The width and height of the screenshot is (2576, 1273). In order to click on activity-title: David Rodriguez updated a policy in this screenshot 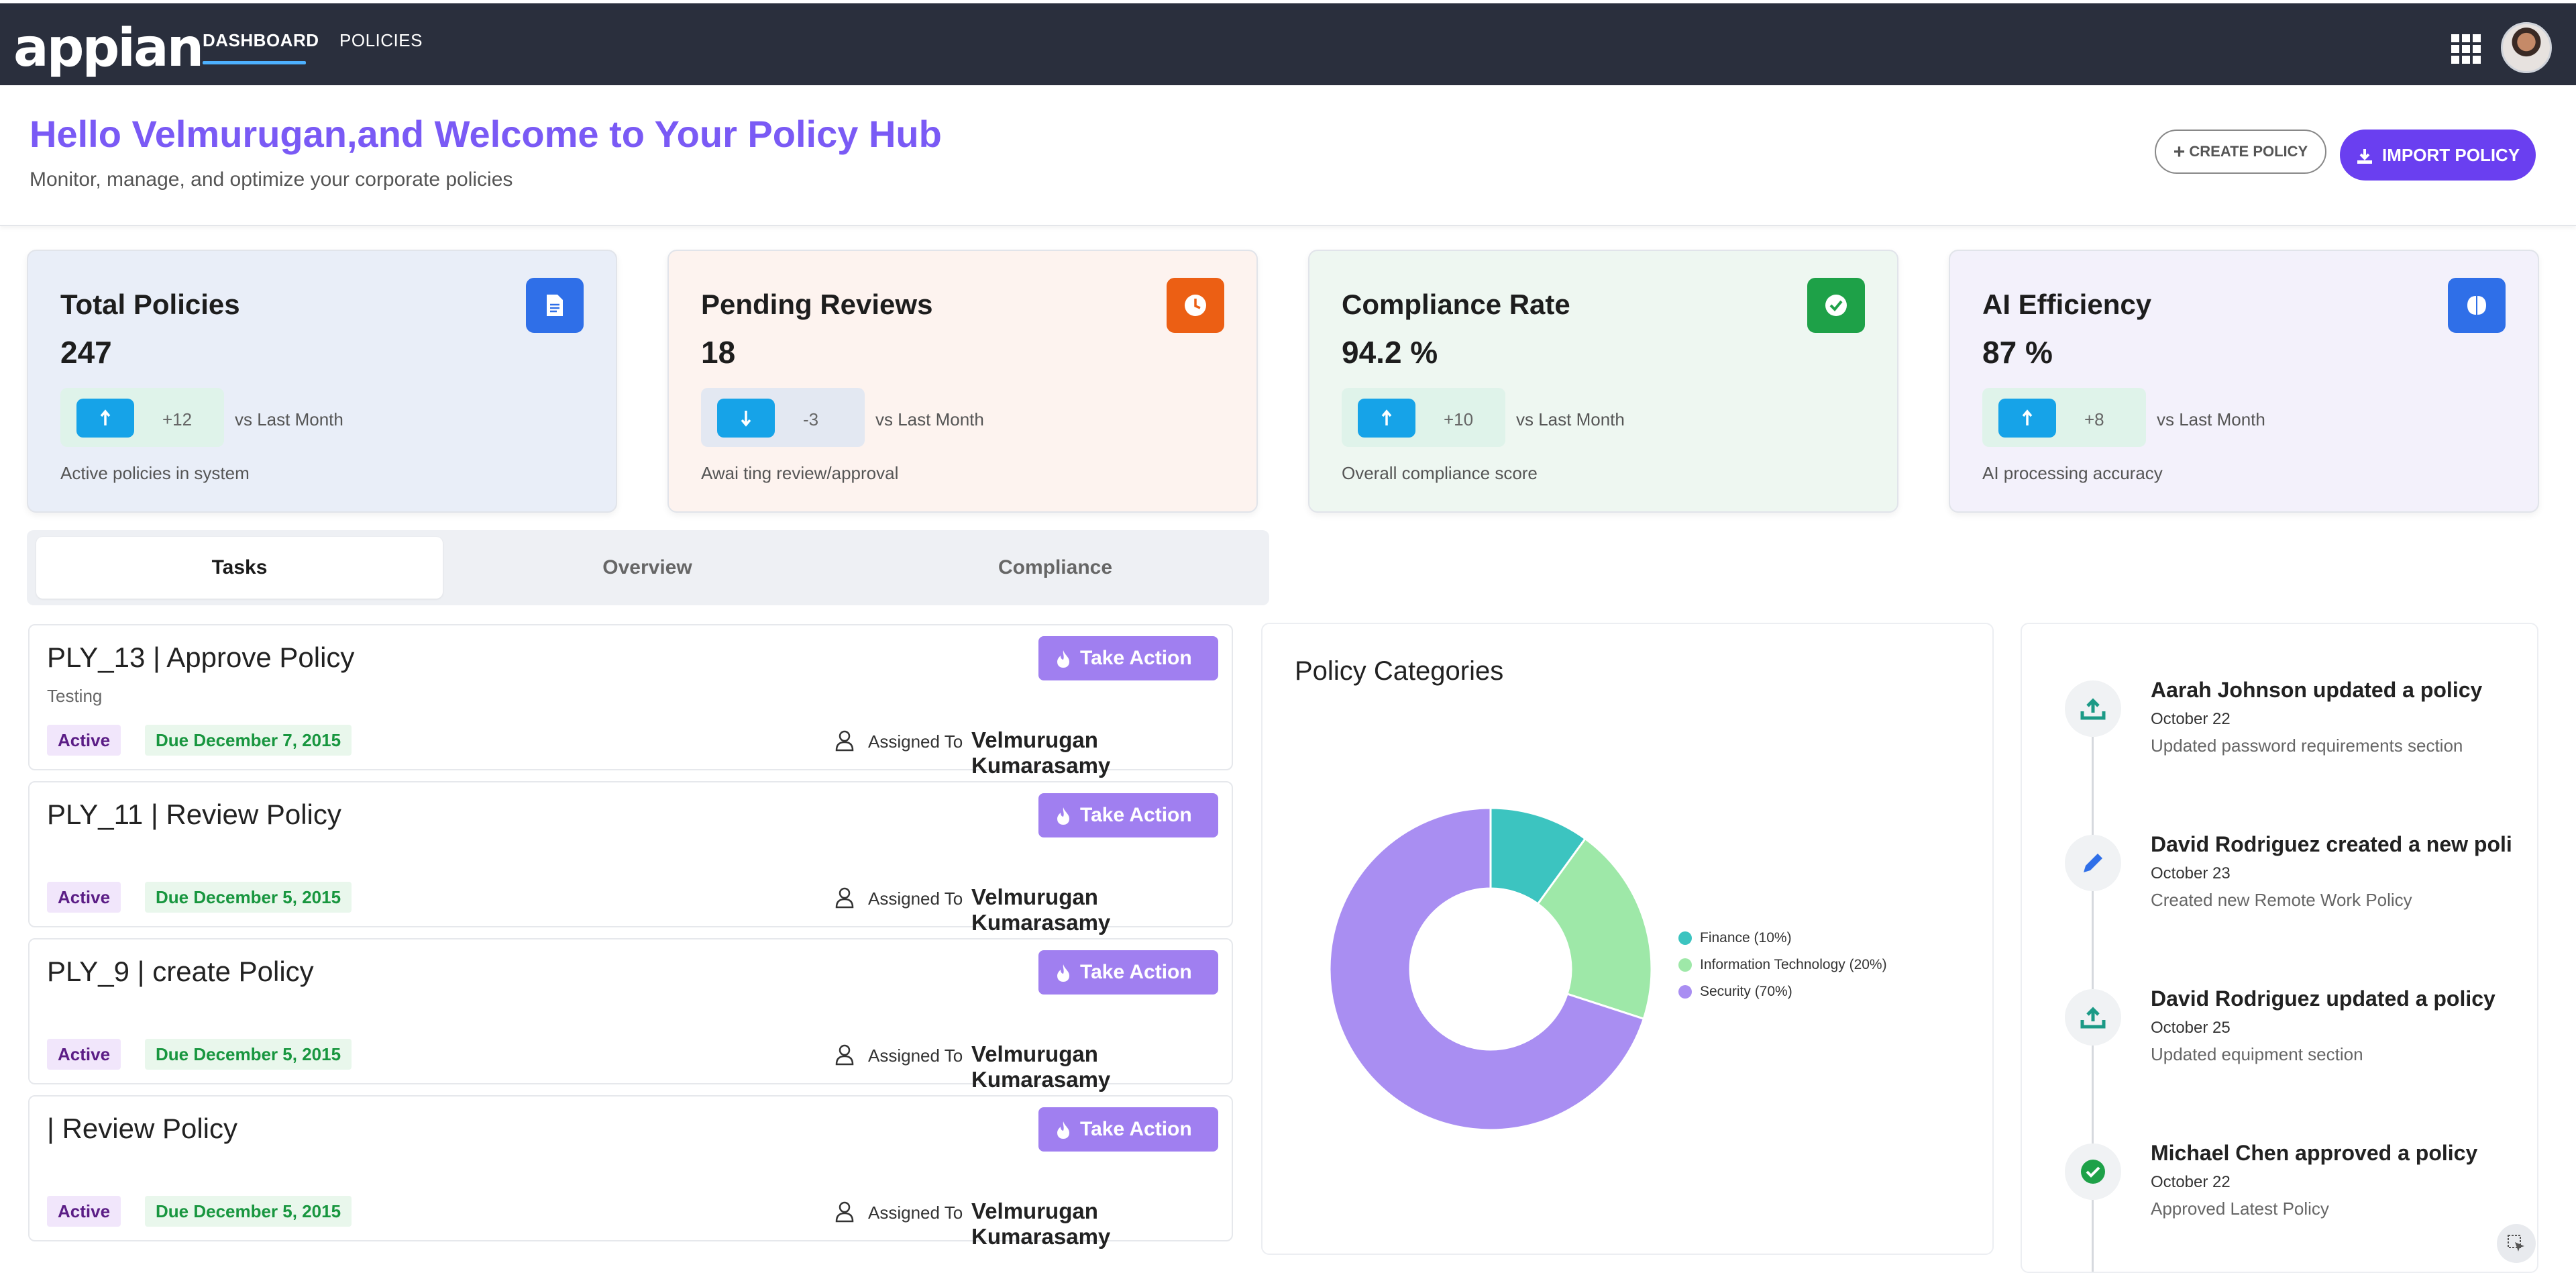, I will do `click(2323, 998)`.